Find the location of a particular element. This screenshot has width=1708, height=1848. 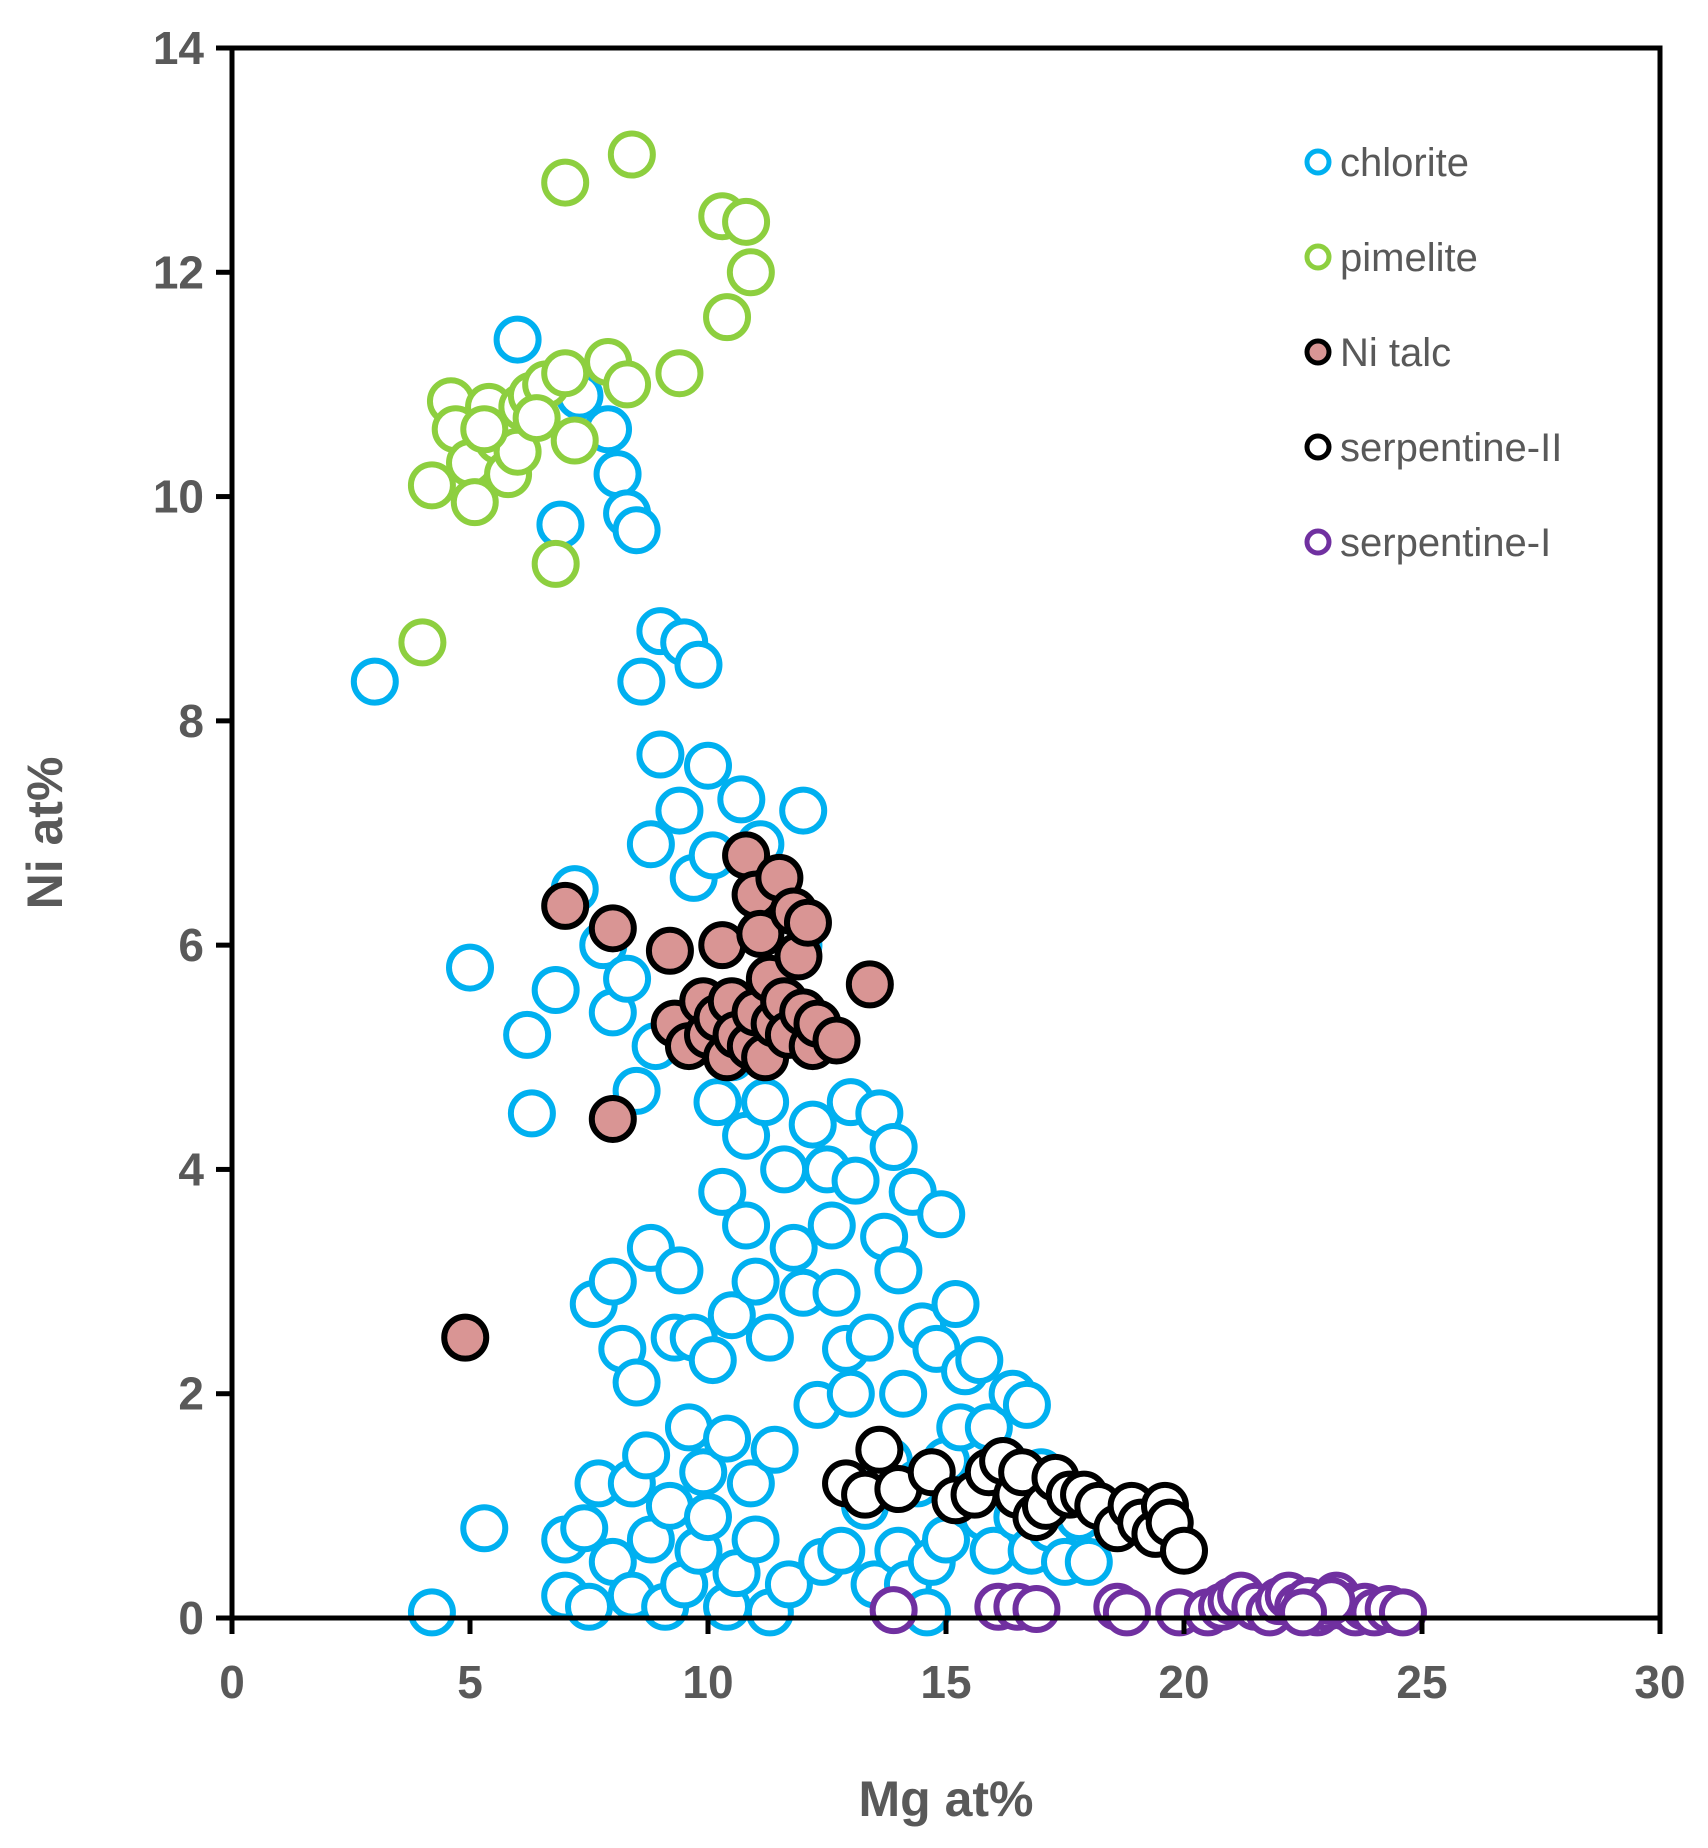

x-tick-label: 30 is located at coordinates (1659, 1682).